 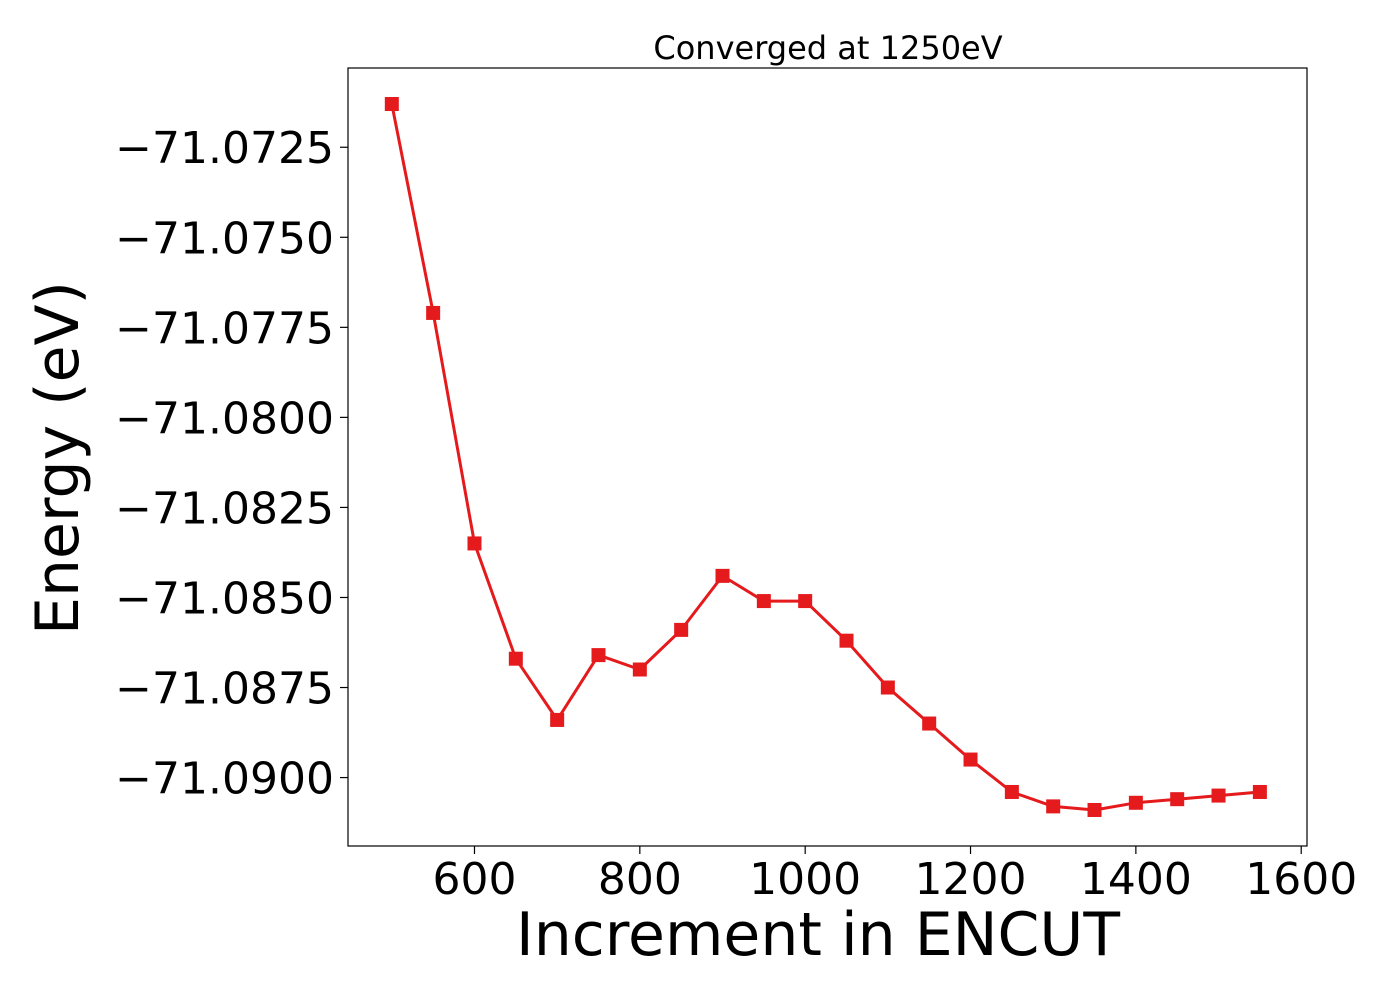 What do you see at coordinates (894, 875) in the screenshot?
I see `x-axis: 600 800 1000 1200 1400 1600` at bounding box center [894, 875].